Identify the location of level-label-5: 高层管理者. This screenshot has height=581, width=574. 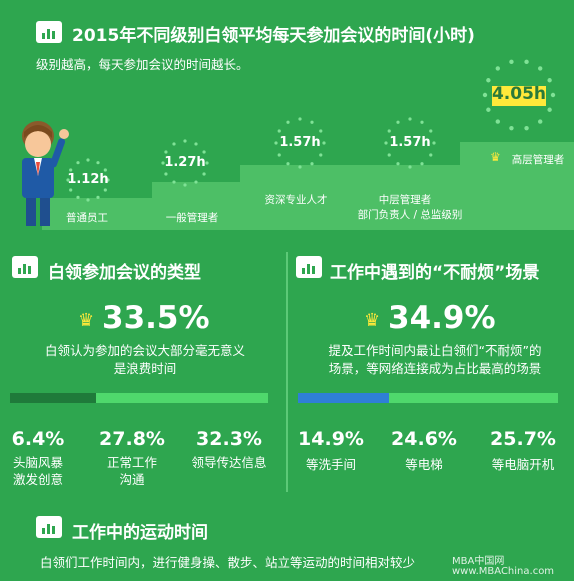
(538, 160).